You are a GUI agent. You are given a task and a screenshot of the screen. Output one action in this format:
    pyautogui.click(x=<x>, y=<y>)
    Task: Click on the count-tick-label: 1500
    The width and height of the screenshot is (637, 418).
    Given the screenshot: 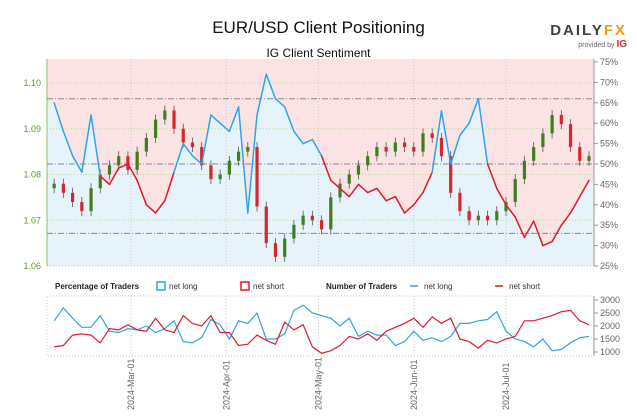 What is the action you would take?
    pyautogui.click(x=610, y=339)
    